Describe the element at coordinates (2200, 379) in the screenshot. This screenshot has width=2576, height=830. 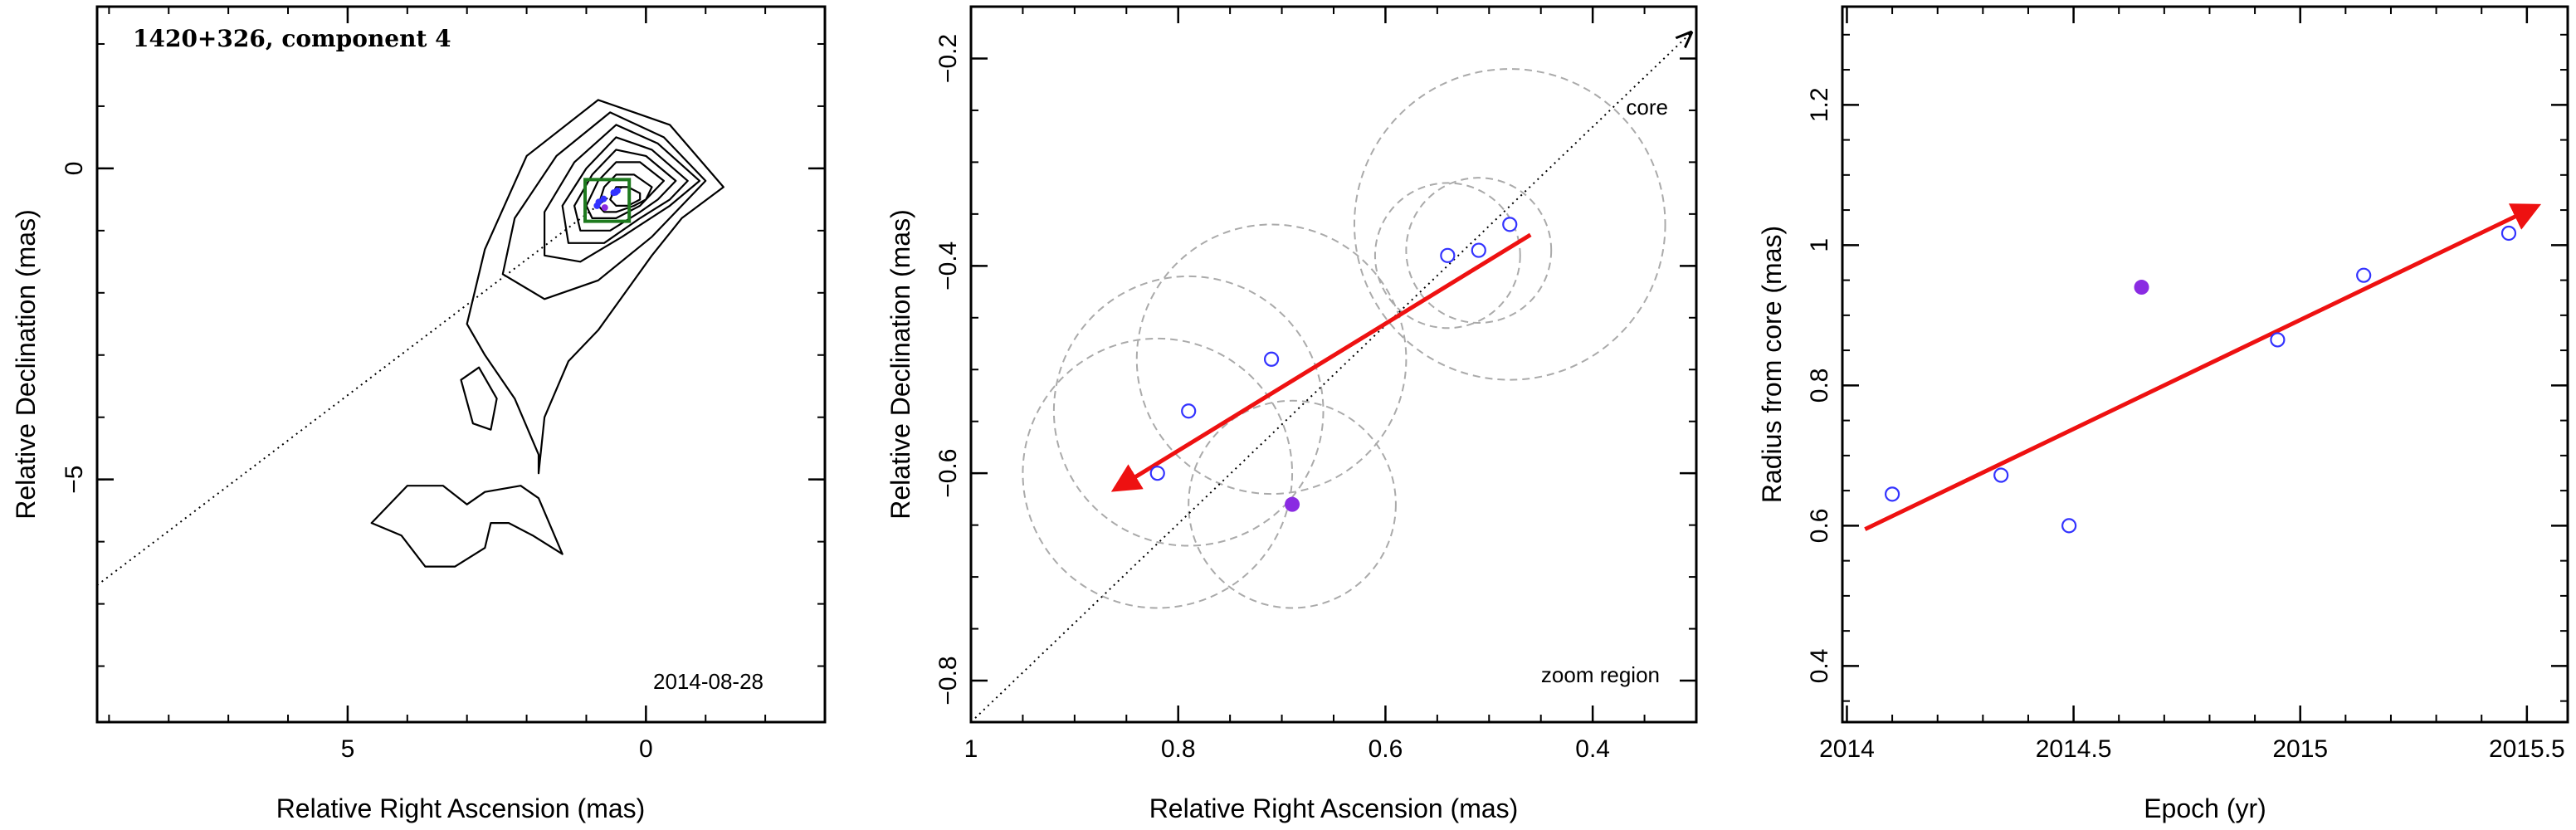
I see `radius-measurements` at that location.